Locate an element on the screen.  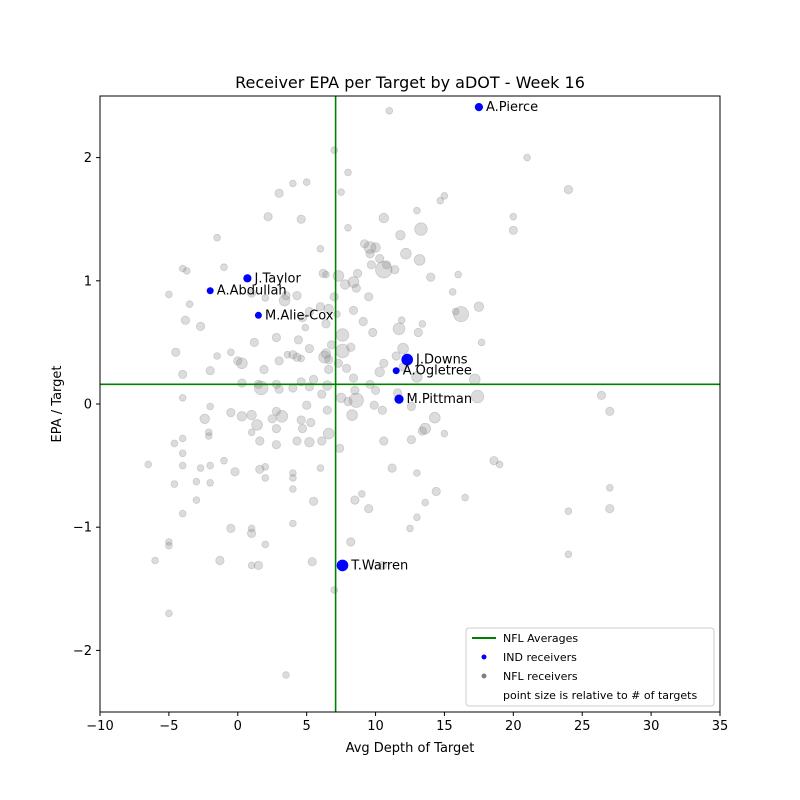
ind-label-a-ogletree: A.Ogletree is located at coordinates (437, 371).